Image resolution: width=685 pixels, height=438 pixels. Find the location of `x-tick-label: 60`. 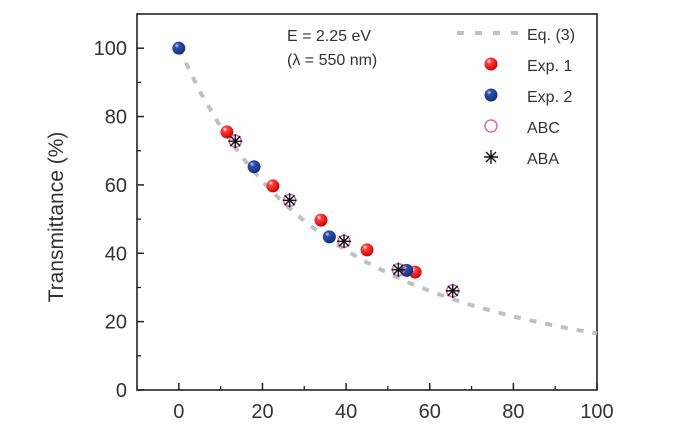

x-tick-label: 60 is located at coordinates (430, 412).